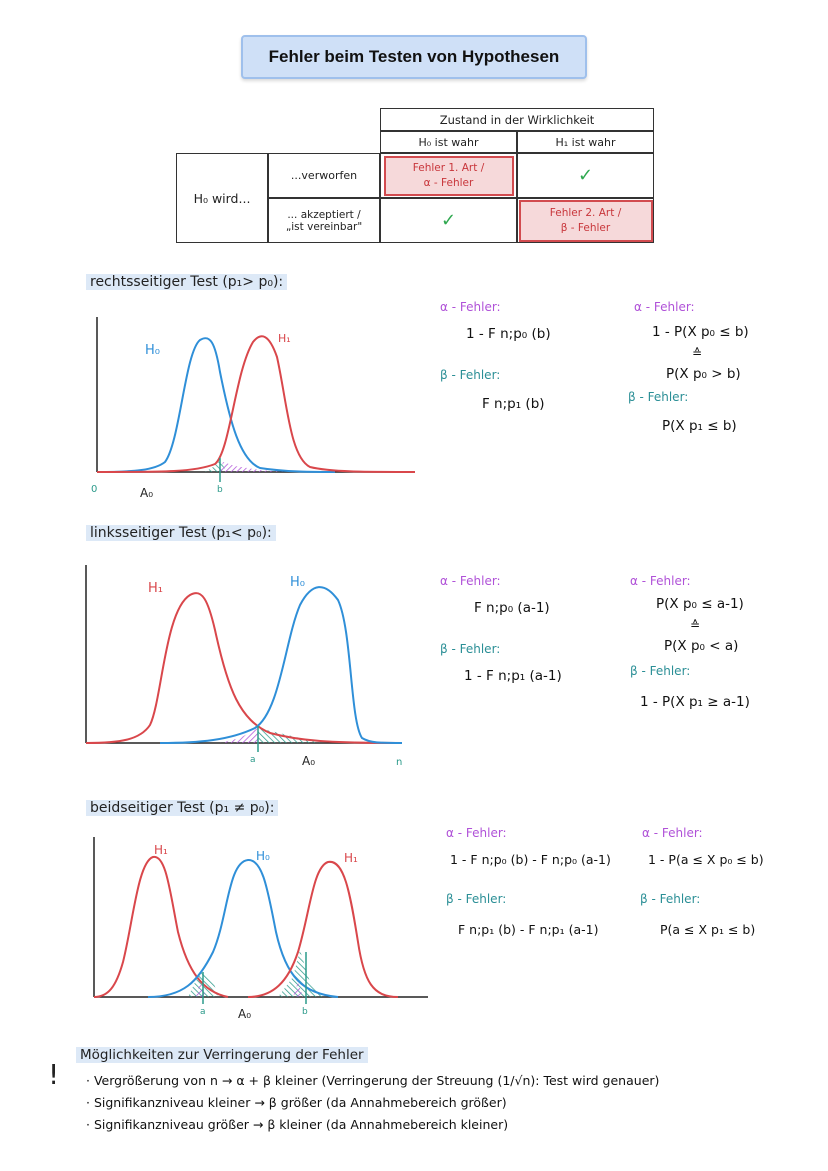 This screenshot has height=1171, width=828. What do you see at coordinates (699, 426) in the screenshot?
I see `beta-formula-right: P(X p₁ ≤ b)` at bounding box center [699, 426].